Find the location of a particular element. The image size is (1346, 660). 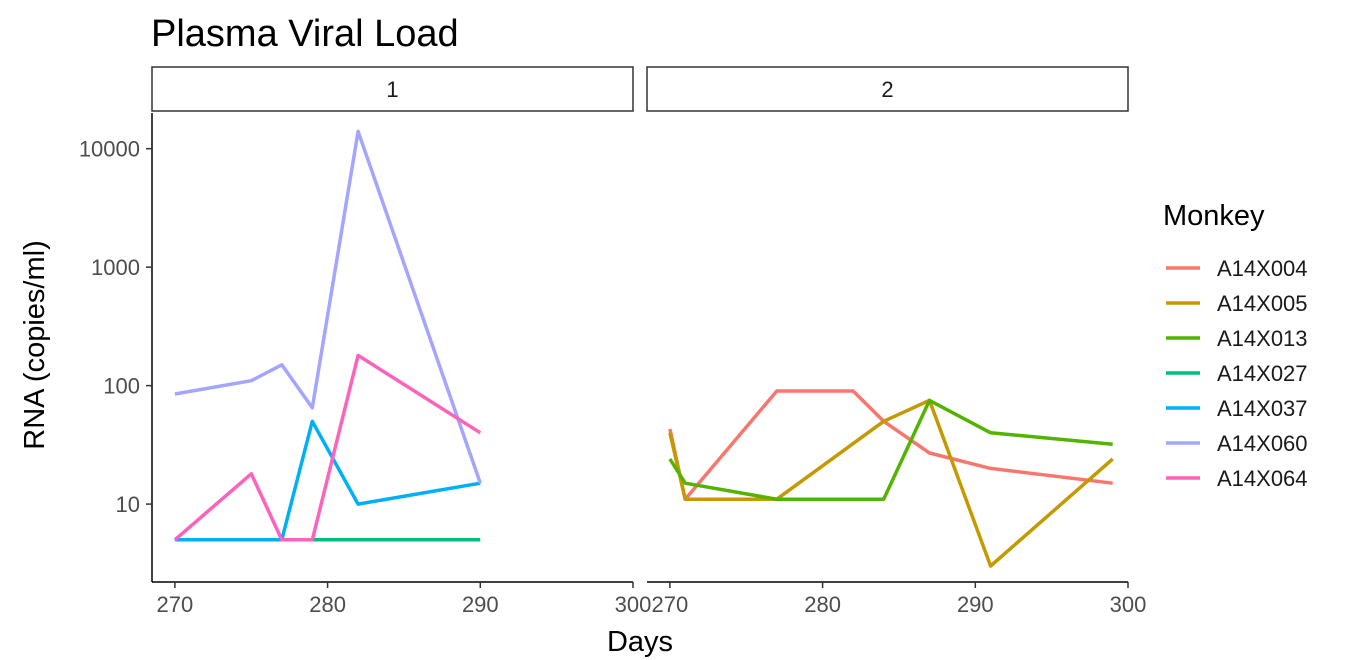

facet-strip-label: 2 is located at coordinates (887, 89).